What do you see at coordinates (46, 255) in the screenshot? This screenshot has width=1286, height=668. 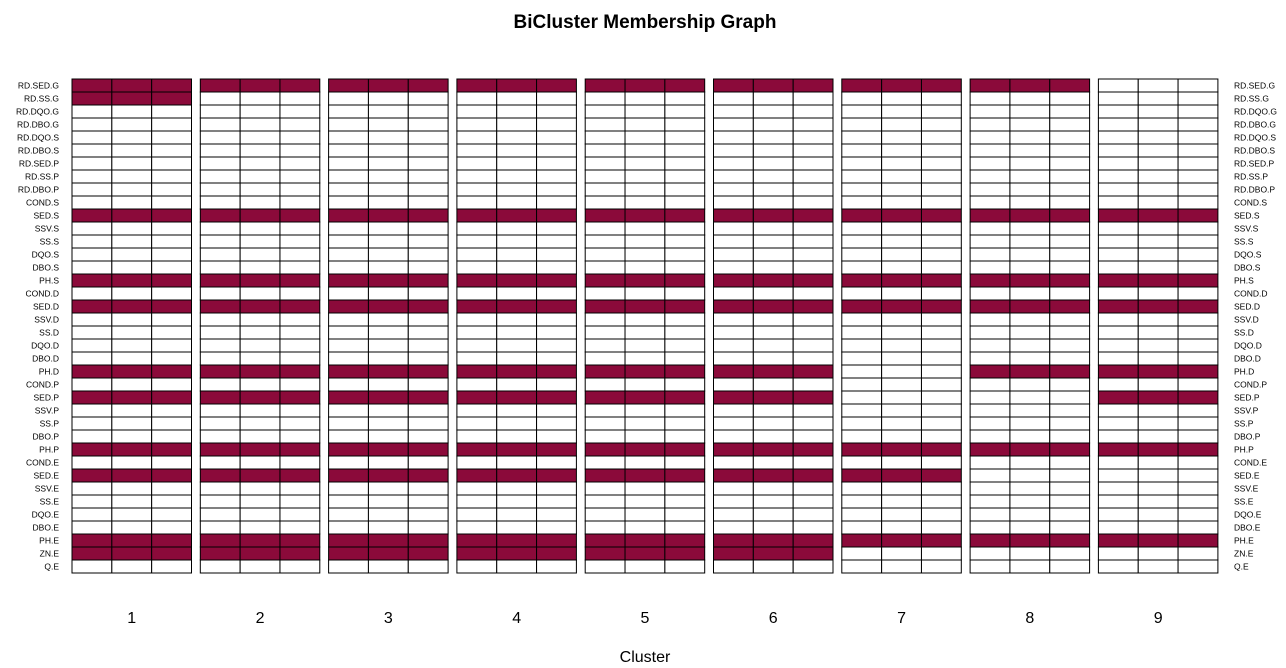 I see `row-label-left: DQO.S` at bounding box center [46, 255].